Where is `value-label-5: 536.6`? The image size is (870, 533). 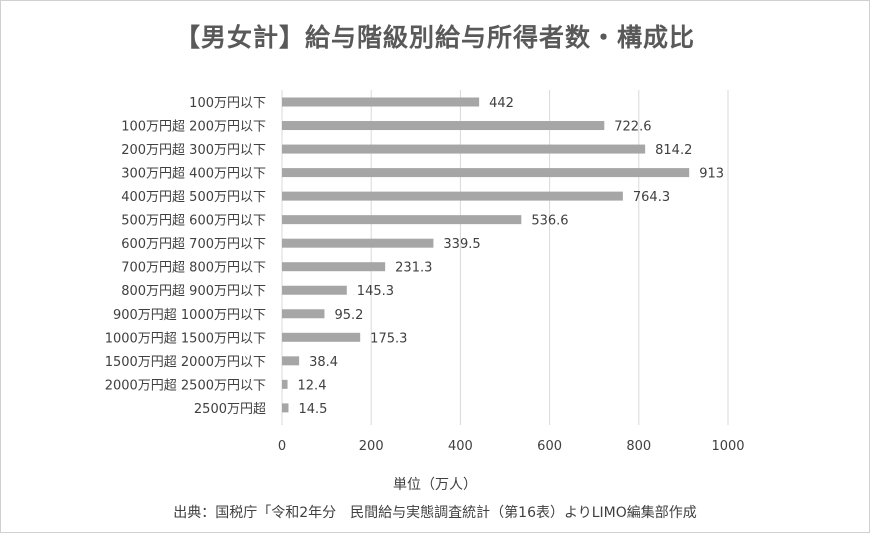 value-label-5: 536.6 is located at coordinates (549, 221).